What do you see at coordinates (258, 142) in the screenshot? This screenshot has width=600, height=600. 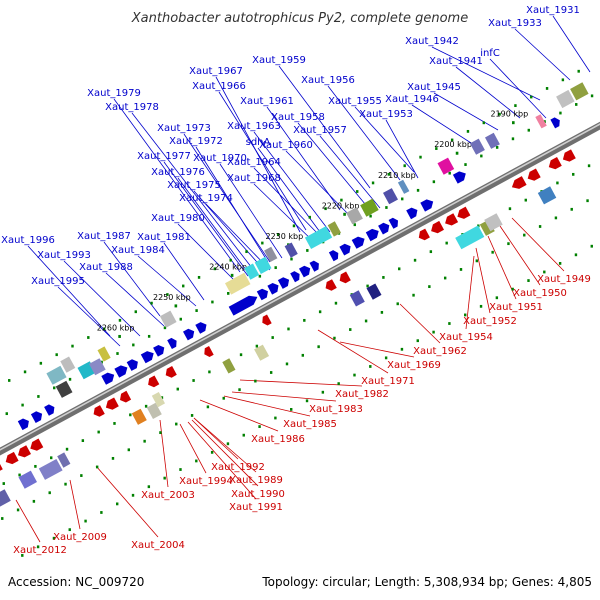 I see `gene-label-forward: sdhA` at bounding box center [258, 142].